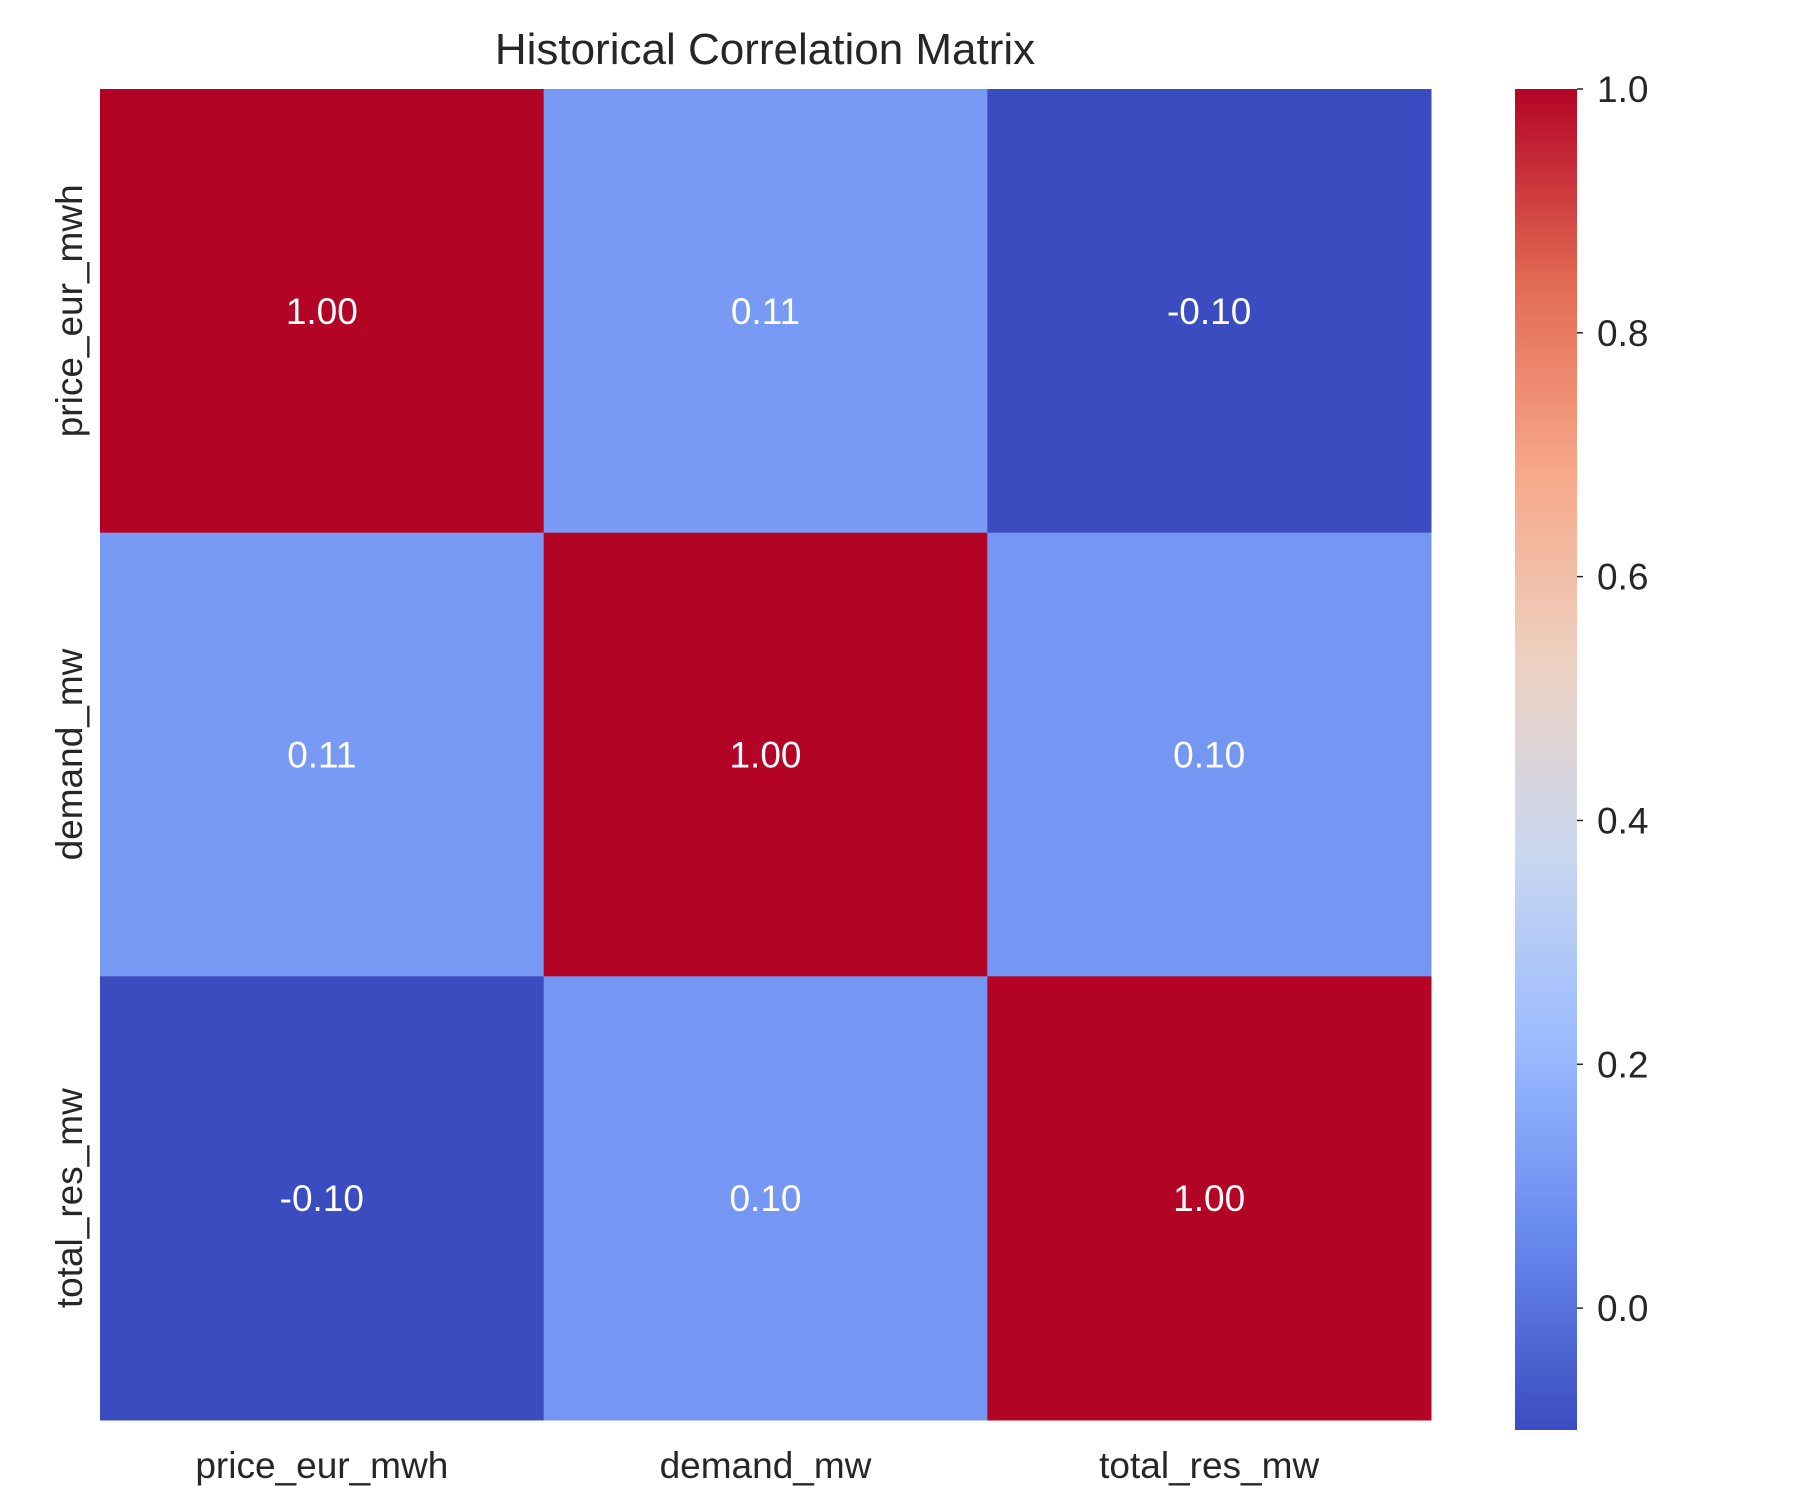 The height and width of the screenshot is (1500, 1800). What do you see at coordinates (1622, 1064) in the screenshot?
I see `colorbar-tick-label: 0.2` at bounding box center [1622, 1064].